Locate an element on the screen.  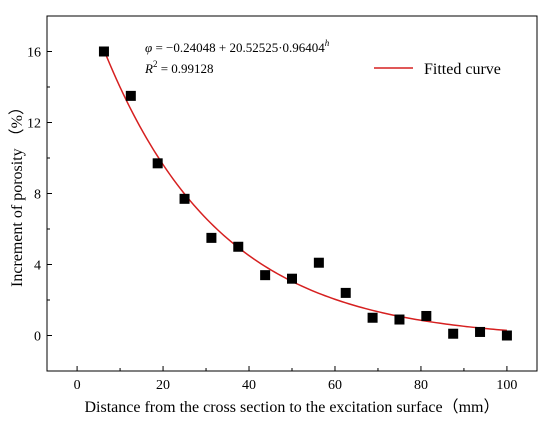
r2-sup: 2 is located at coordinates (155, 64).